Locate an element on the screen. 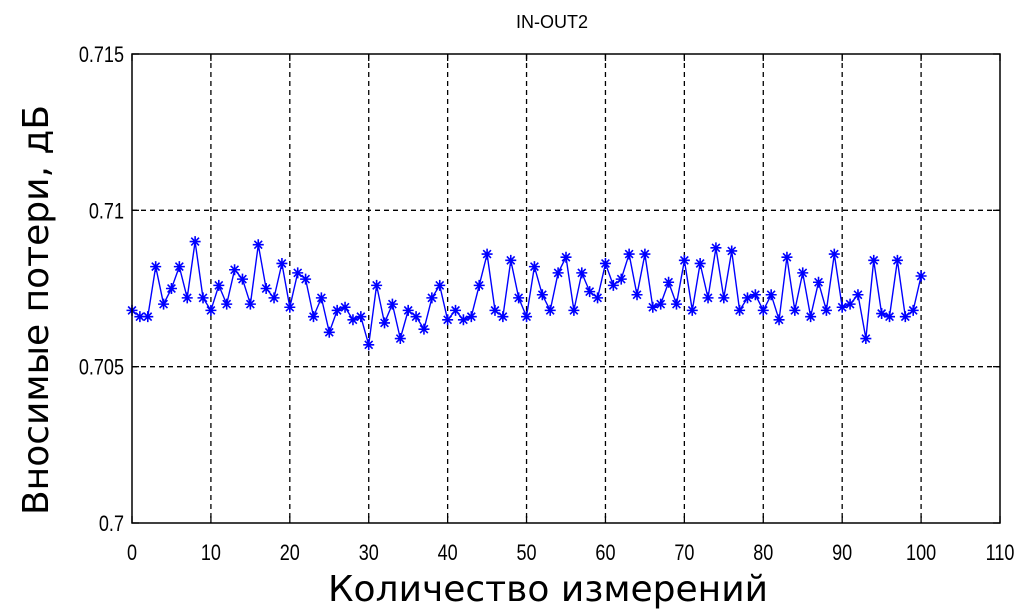 This screenshot has width=1024, height=616. y-tick-label: 0.705 is located at coordinates (101, 368).